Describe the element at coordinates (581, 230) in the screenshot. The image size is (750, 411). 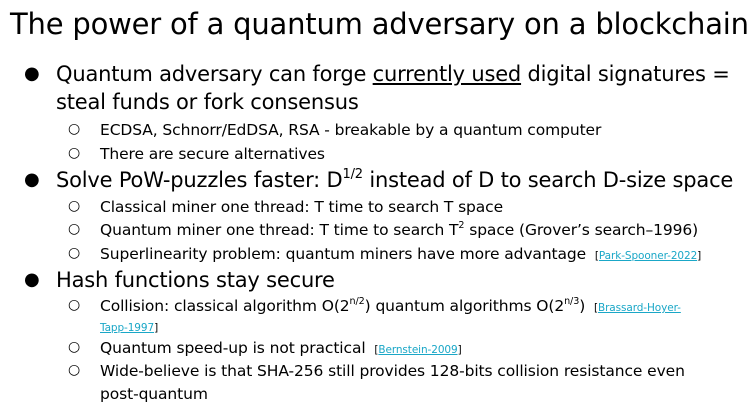
I see `sub-bullet-text: space (Grover’s search–1996)` at that location.